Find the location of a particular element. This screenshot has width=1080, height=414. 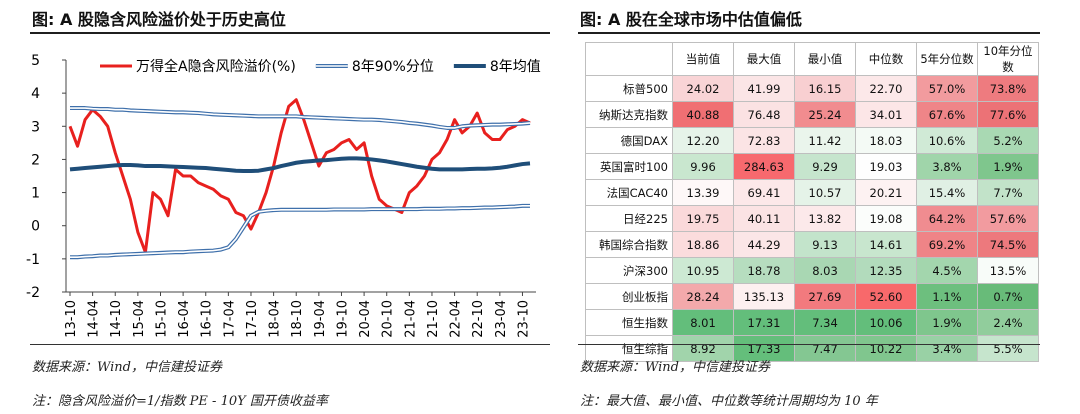

y-tick-label: 1 is located at coordinates (35, 194).